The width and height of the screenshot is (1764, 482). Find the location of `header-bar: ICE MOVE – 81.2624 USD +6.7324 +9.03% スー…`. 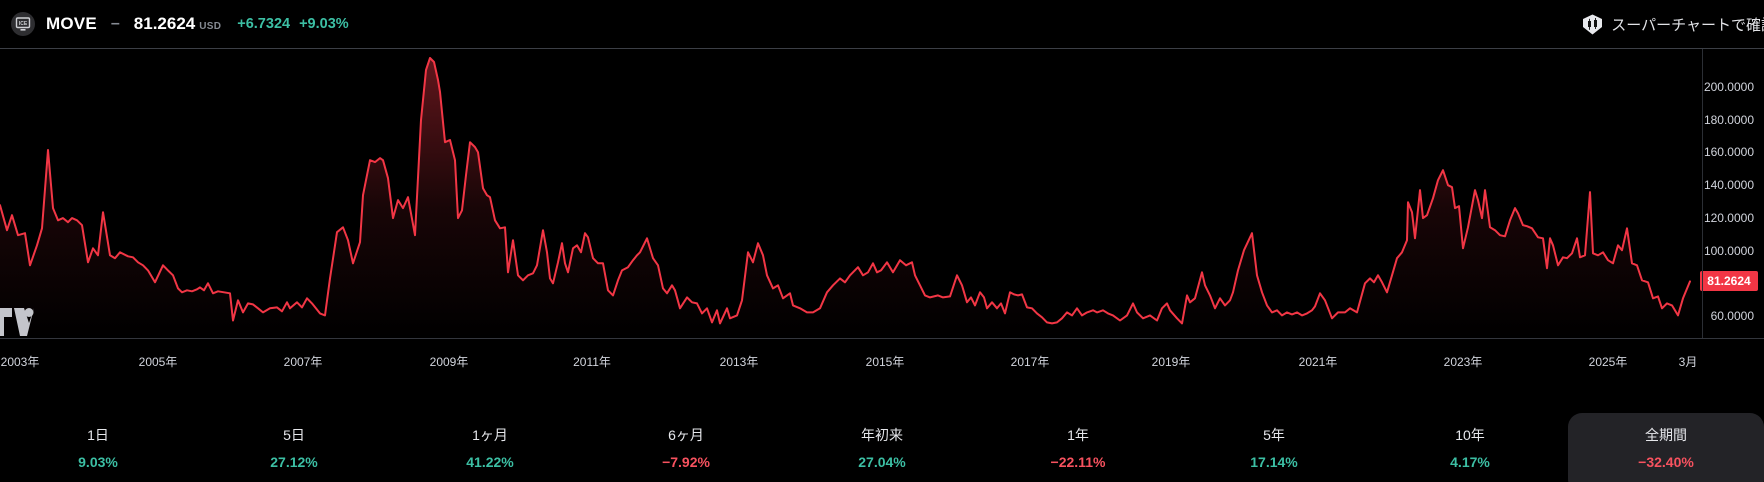

header-bar: ICE MOVE – 81.2624 USD +6.7324 +9.03% スー… is located at coordinates (882, 24).